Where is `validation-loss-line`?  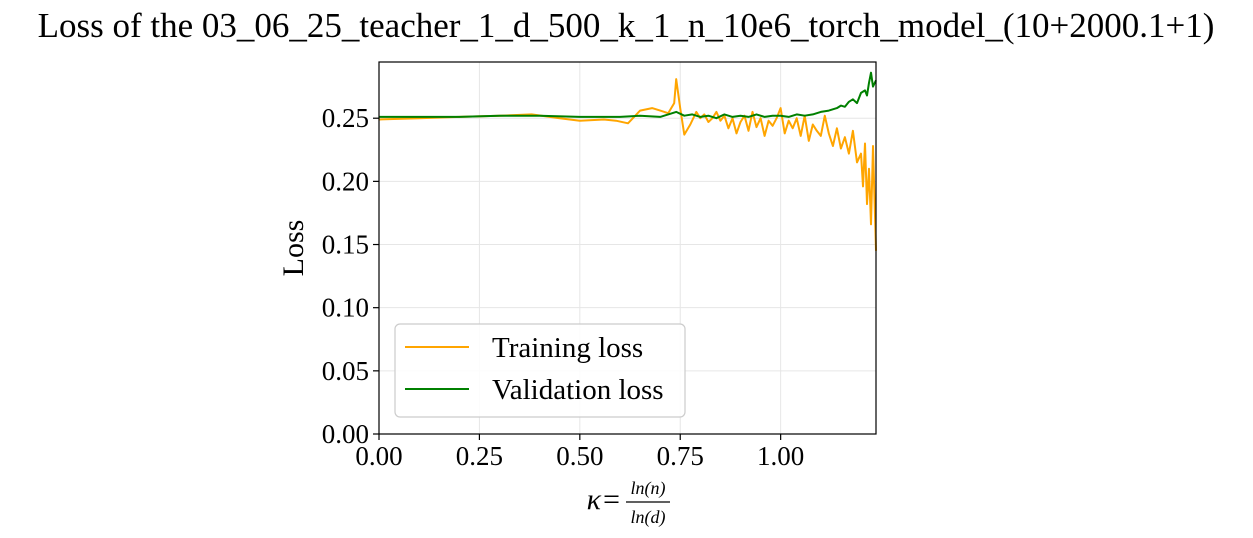 validation-loss-line is located at coordinates (628, 95).